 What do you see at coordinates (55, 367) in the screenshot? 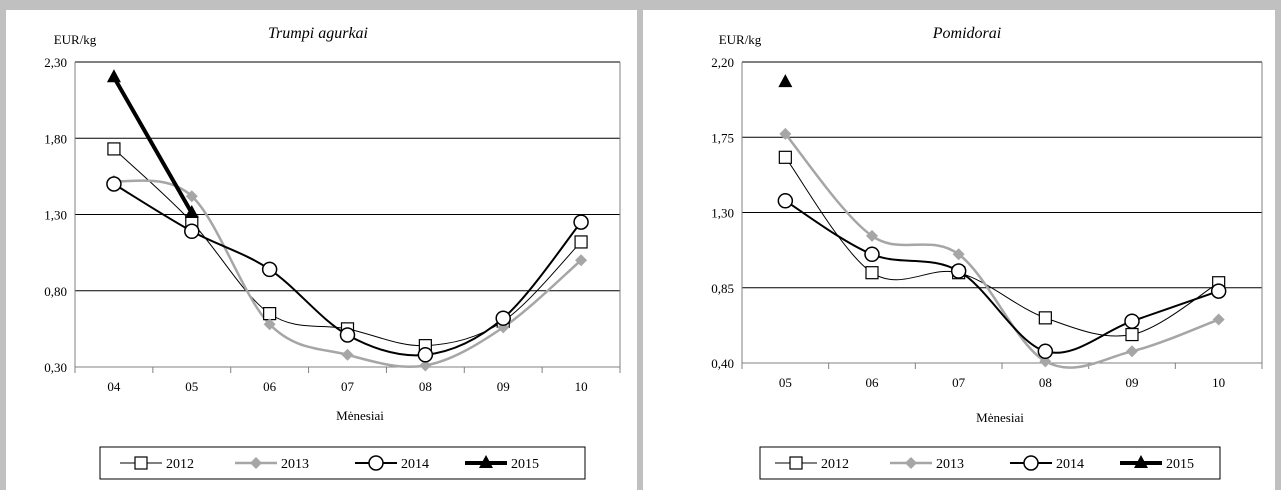
I see `y-tick-label: 0,30` at bounding box center [55, 367].